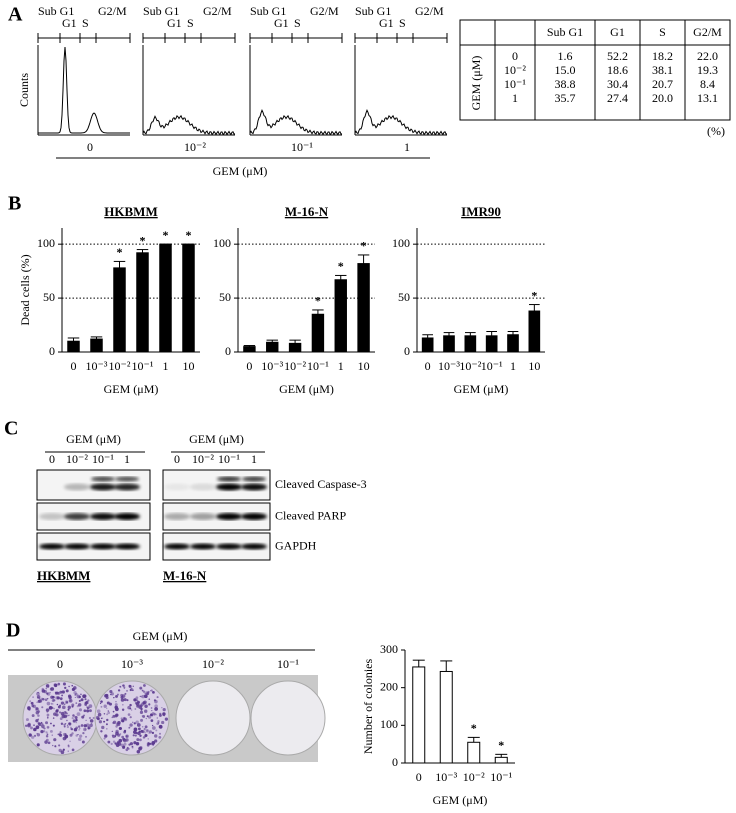 This screenshot has height=813, width=736. Describe the element at coordinates (617, 56) in the screenshot. I see `table-cell: 52.2` at that location.